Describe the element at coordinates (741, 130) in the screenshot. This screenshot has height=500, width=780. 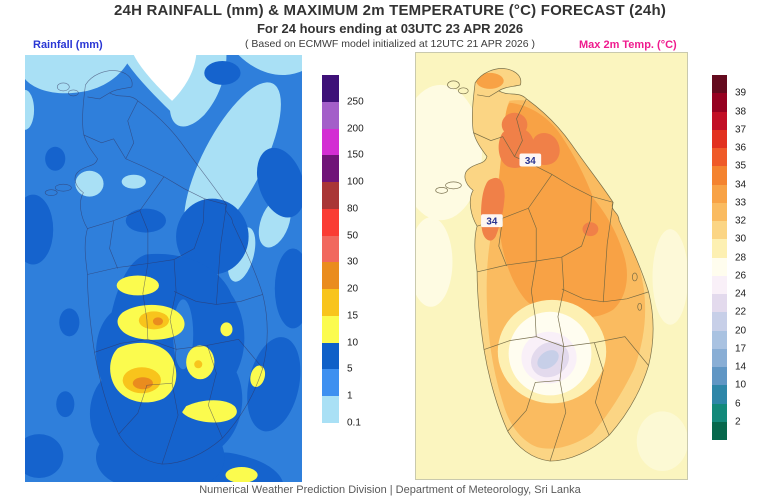
I see `colorbar-tick: 37` at that location.